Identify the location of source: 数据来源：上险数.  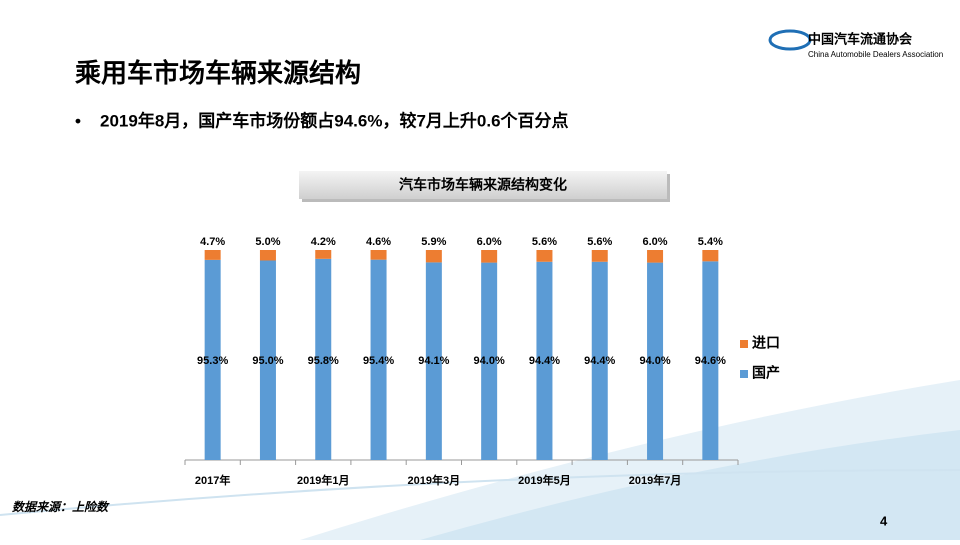
(61, 507).